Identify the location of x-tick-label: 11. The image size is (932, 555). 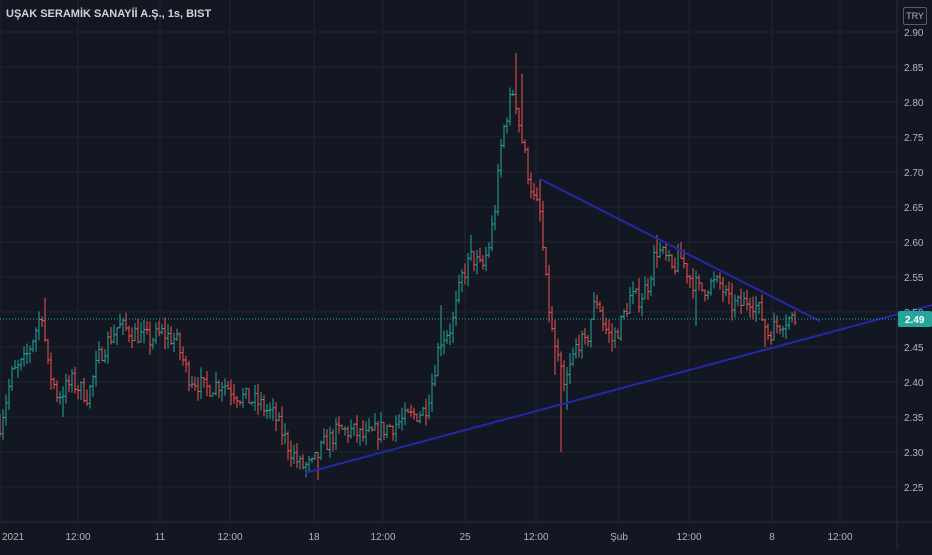
(160, 537).